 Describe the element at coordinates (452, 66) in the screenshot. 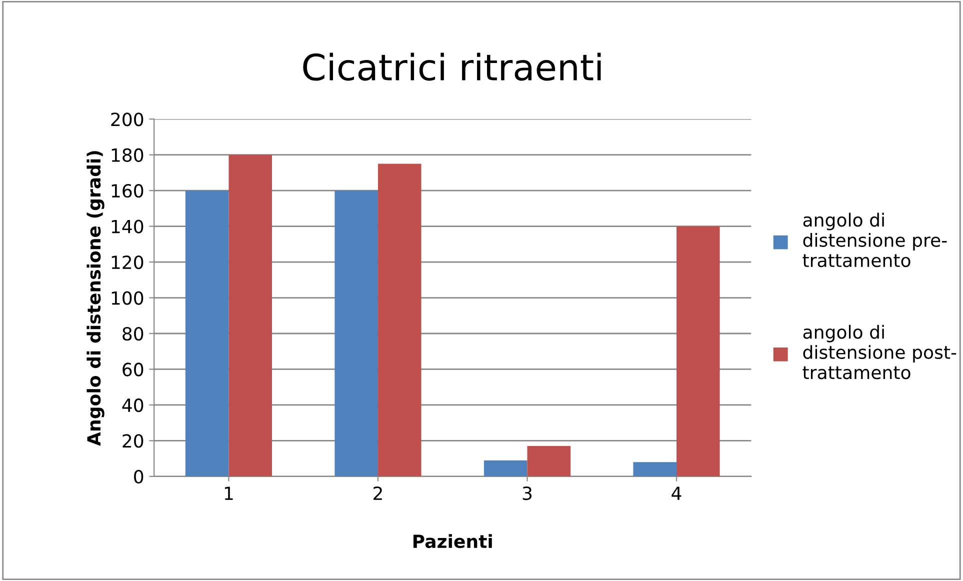

I see `chart-title: Cicatrici ritraenti` at that location.